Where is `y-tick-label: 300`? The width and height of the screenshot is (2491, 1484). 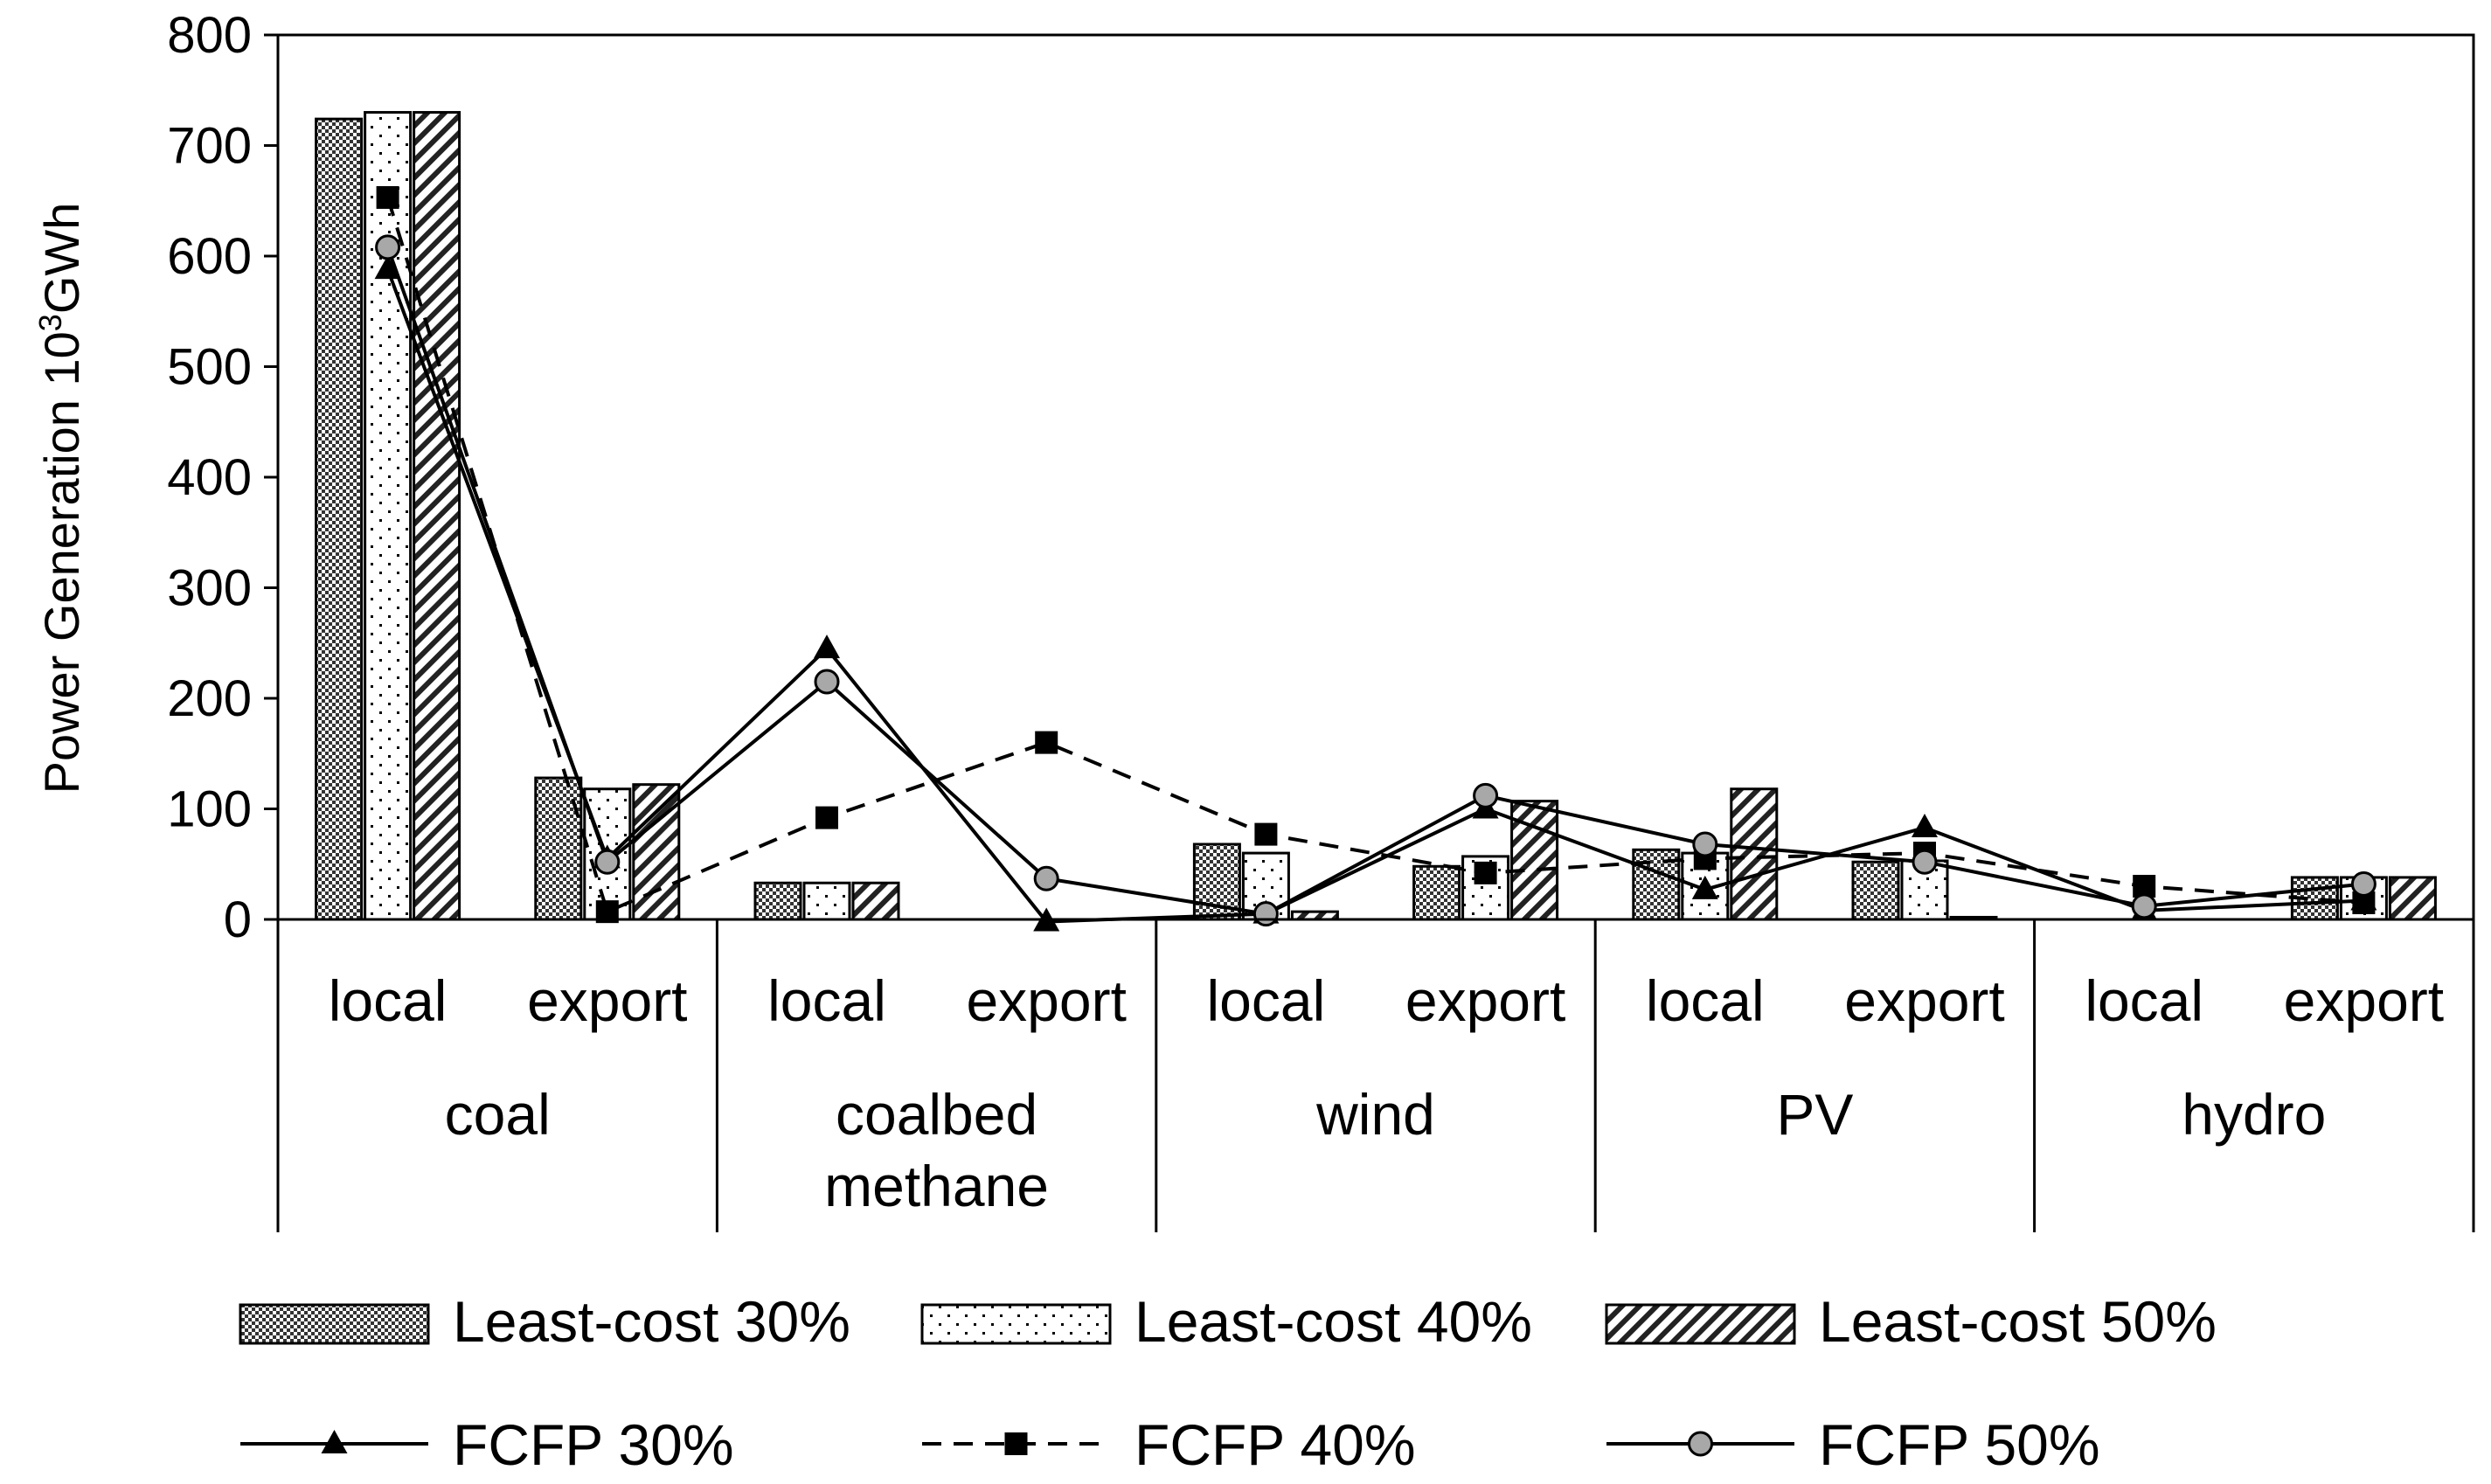 y-tick-label: 300 is located at coordinates (209, 588).